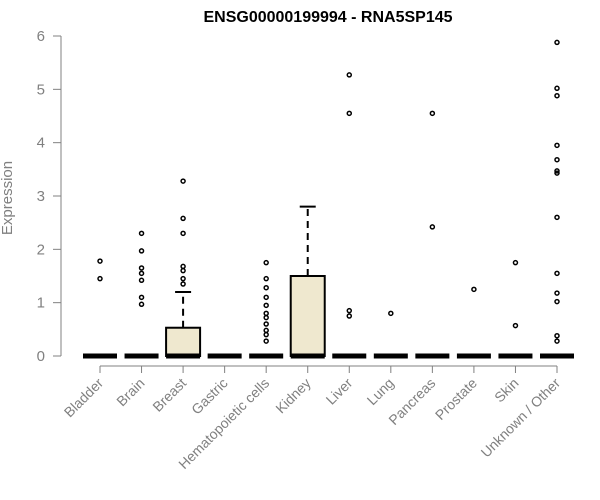 This screenshot has width=600, height=500. What do you see at coordinates (49, 196) in the screenshot?
I see `y-axis: 0 1 2 3 4 5 6` at bounding box center [49, 196].